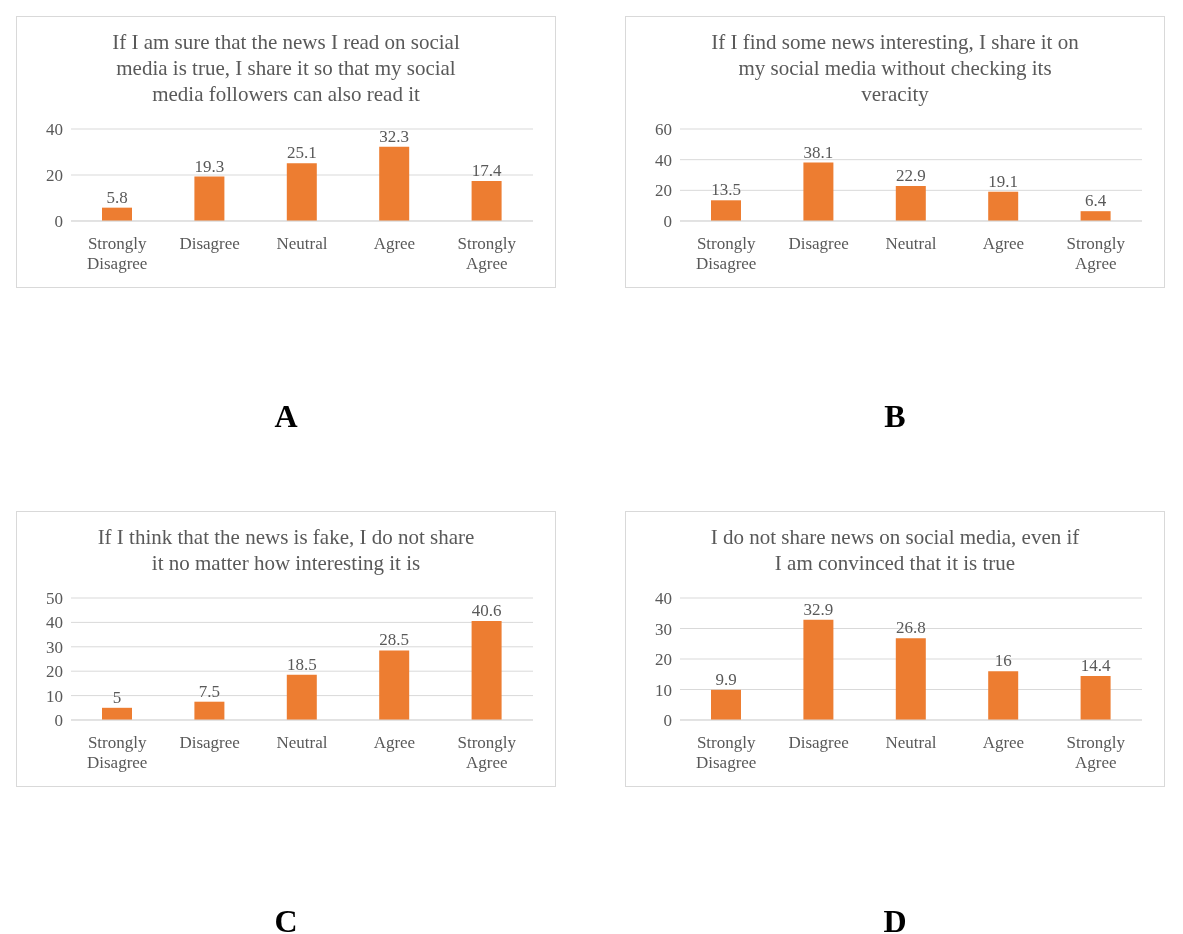 The width and height of the screenshot is (1183, 934). I want to click on data-label: 5.8, so click(117, 197).